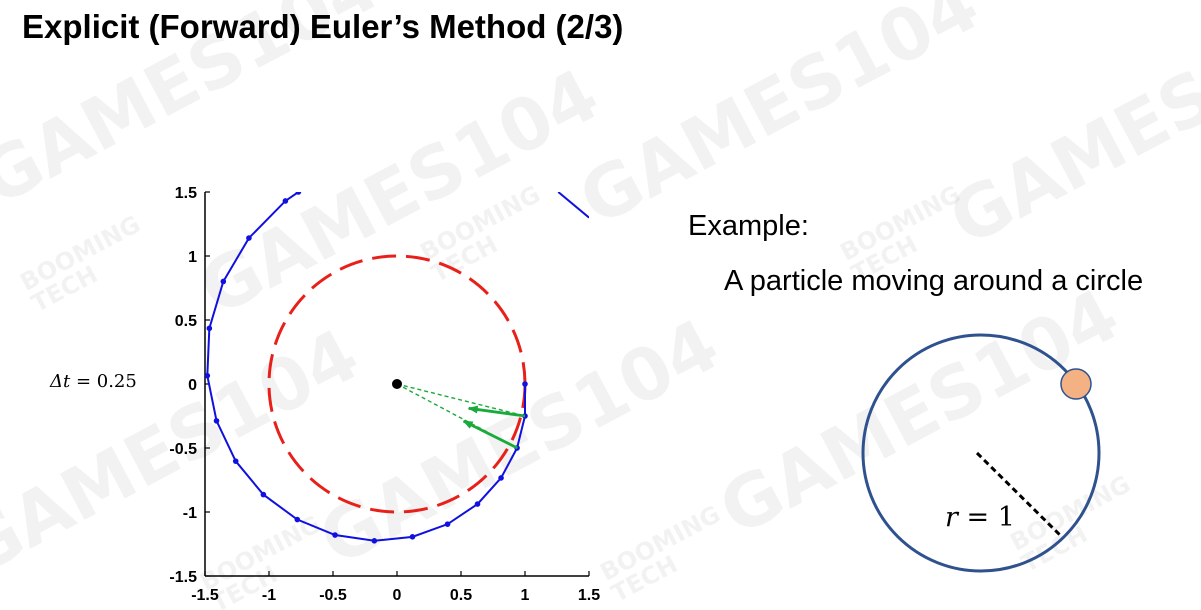 This screenshot has width=1201, height=610. I want to click on x-tick-label: 0.5, so click(461, 595).